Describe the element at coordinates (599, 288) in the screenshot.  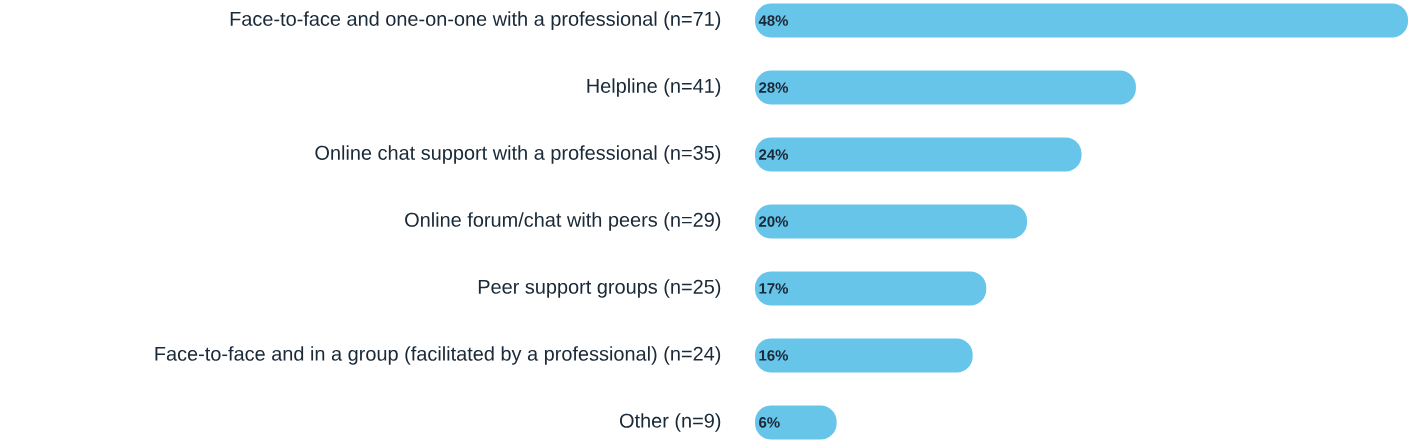
I see `y-tick-label: Peer support groups (n=25)` at that location.